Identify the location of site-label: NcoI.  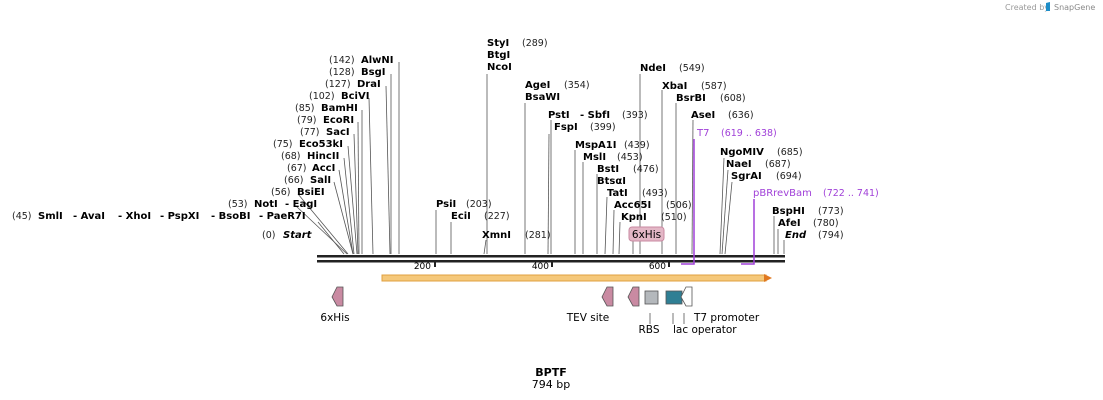
(499, 67).